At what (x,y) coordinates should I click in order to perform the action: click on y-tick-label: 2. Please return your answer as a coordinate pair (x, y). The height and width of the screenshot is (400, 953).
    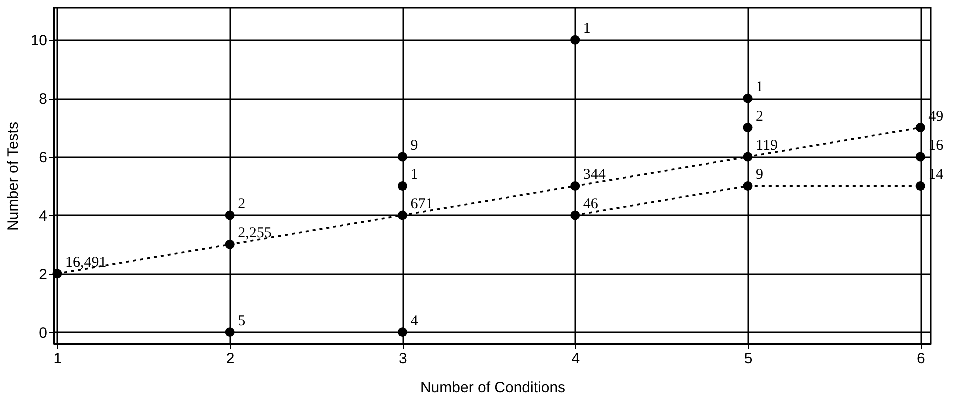
    Looking at the image, I should click on (43, 275).